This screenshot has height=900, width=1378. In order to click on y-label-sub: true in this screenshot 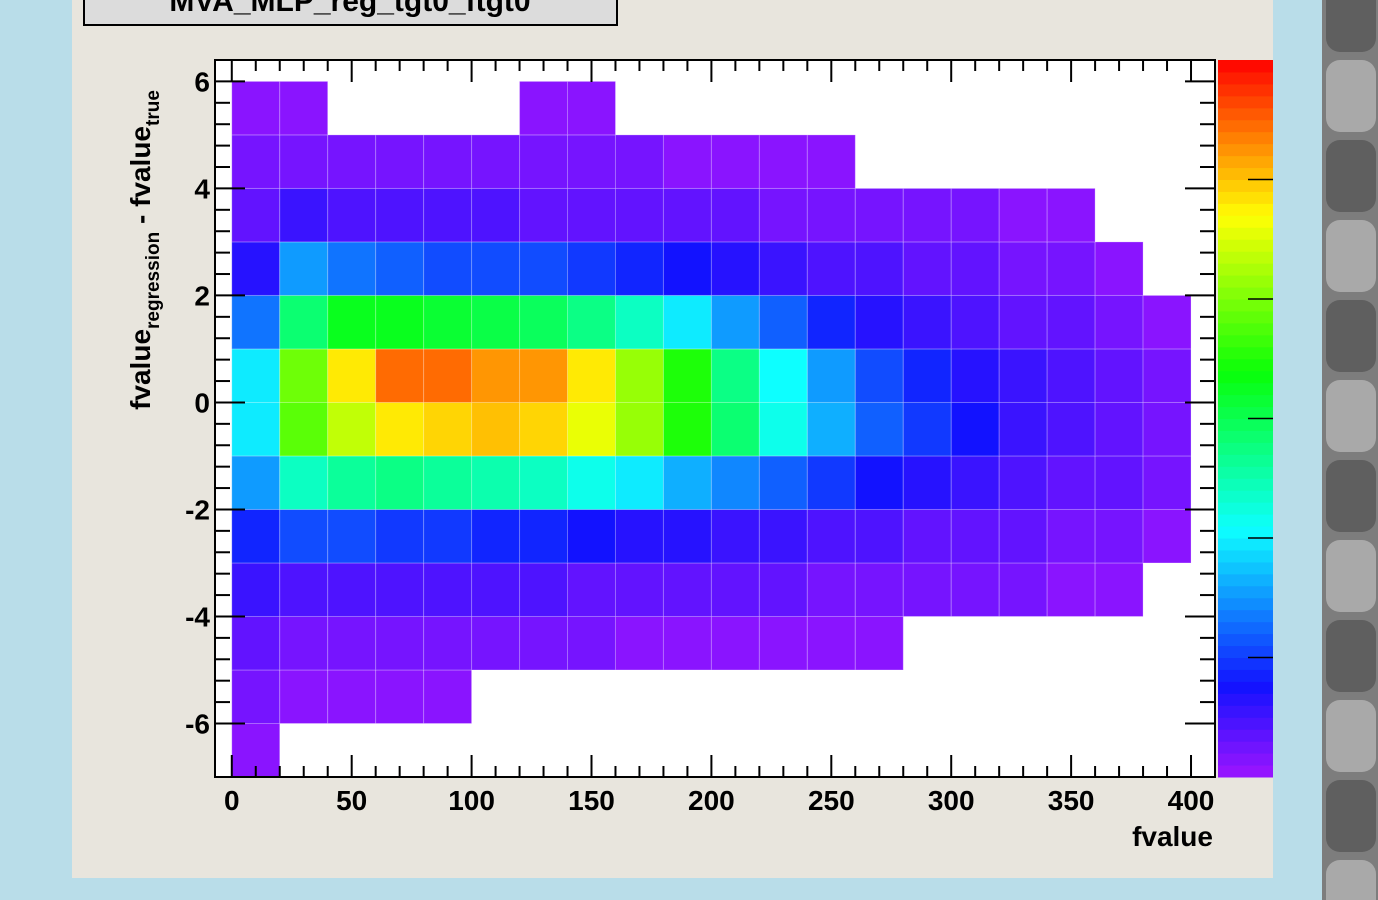, I will do `click(153, 108)`.